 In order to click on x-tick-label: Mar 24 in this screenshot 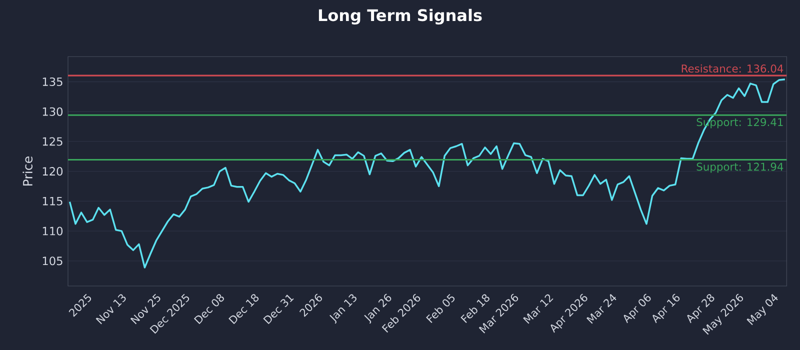, I will do `click(601, 309)`.